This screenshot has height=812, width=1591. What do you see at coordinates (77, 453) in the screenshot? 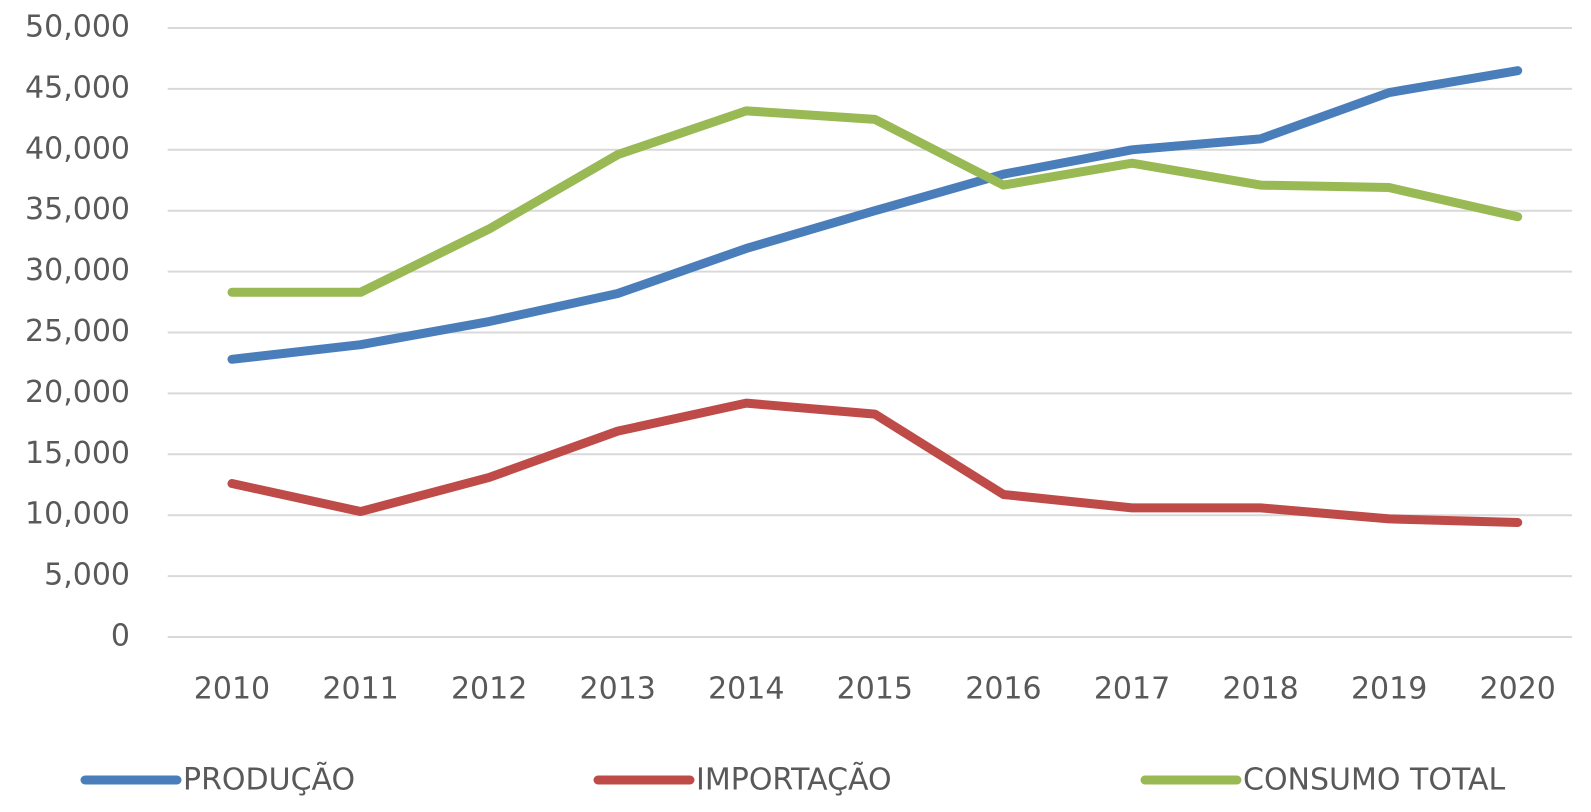
I see `y-tick-label: 15,000` at bounding box center [77, 453].